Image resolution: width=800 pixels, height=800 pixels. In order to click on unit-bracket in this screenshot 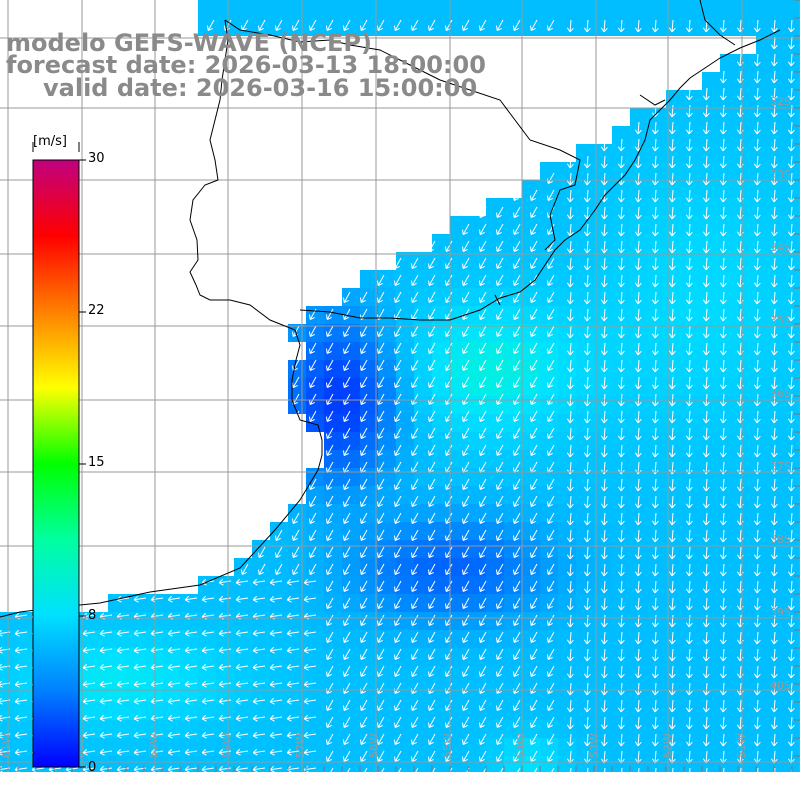, I will do `click(56, 147)`.